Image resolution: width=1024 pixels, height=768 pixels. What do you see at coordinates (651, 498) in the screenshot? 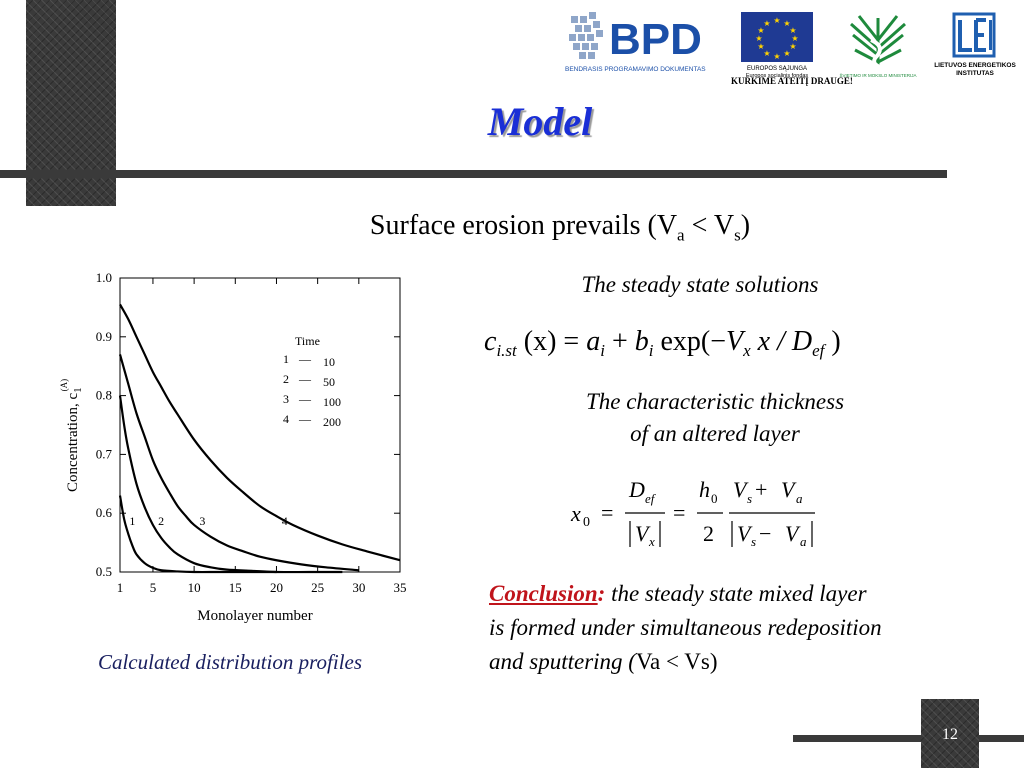
I see `svg-text: ef` at bounding box center [651, 498].